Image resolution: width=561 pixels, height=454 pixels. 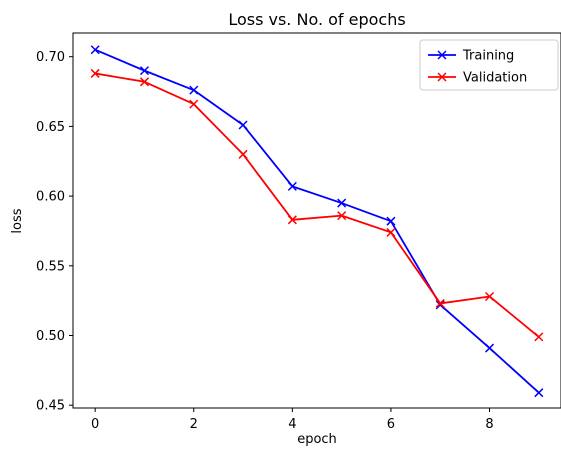 What do you see at coordinates (95, 424) in the screenshot?
I see `x-tick-label: 0` at bounding box center [95, 424].